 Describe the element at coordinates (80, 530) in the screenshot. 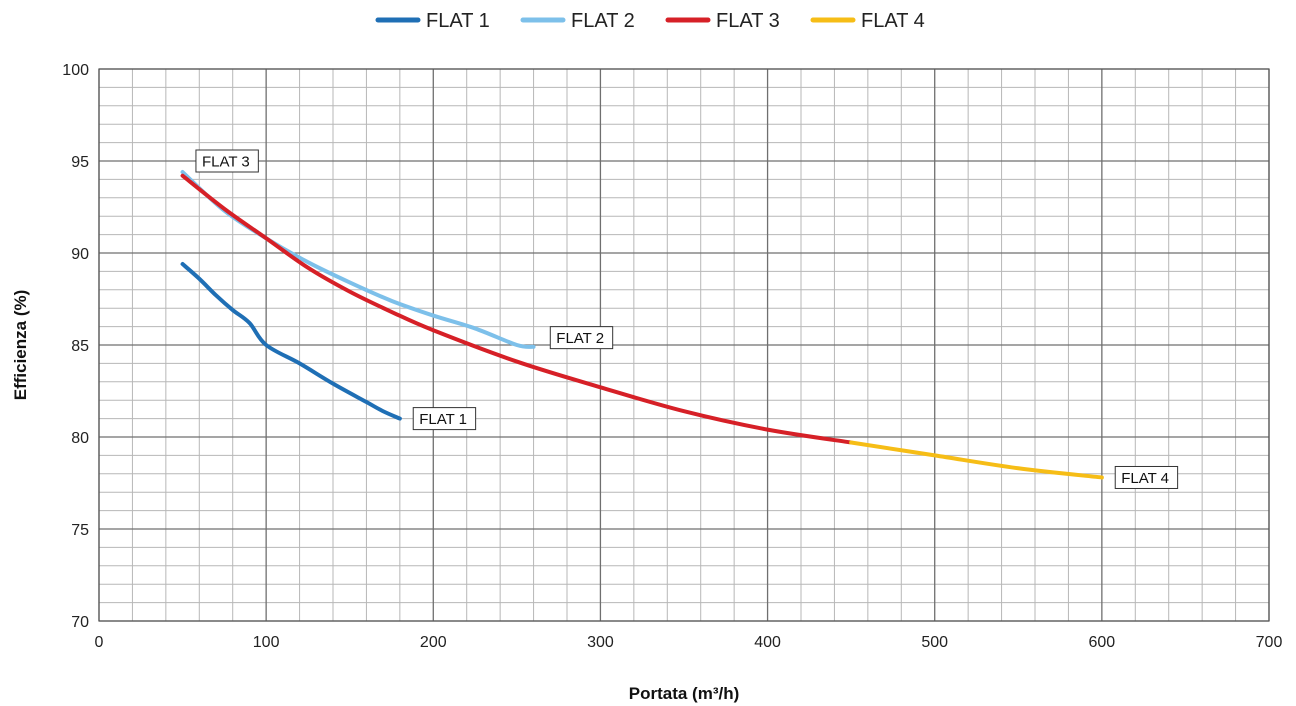

I see `y-tick-label: 75` at that location.